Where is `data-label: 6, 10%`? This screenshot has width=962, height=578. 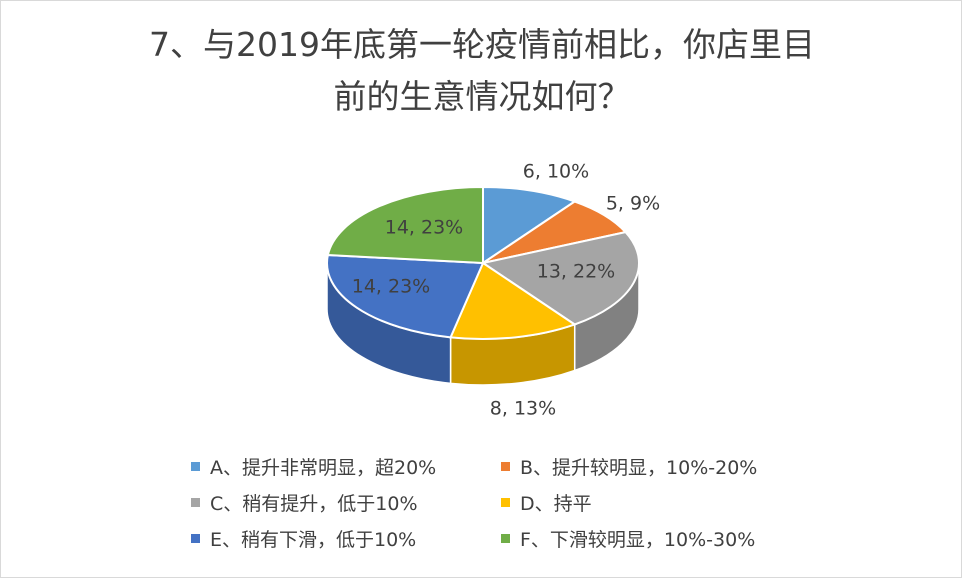 data-label: 6, 10% is located at coordinates (556, 172).